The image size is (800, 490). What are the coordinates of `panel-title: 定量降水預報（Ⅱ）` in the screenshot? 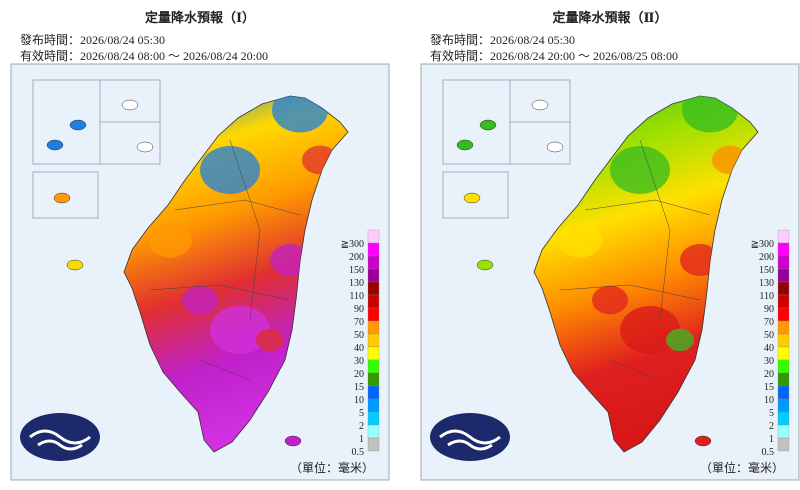 It's located at (610, 17).